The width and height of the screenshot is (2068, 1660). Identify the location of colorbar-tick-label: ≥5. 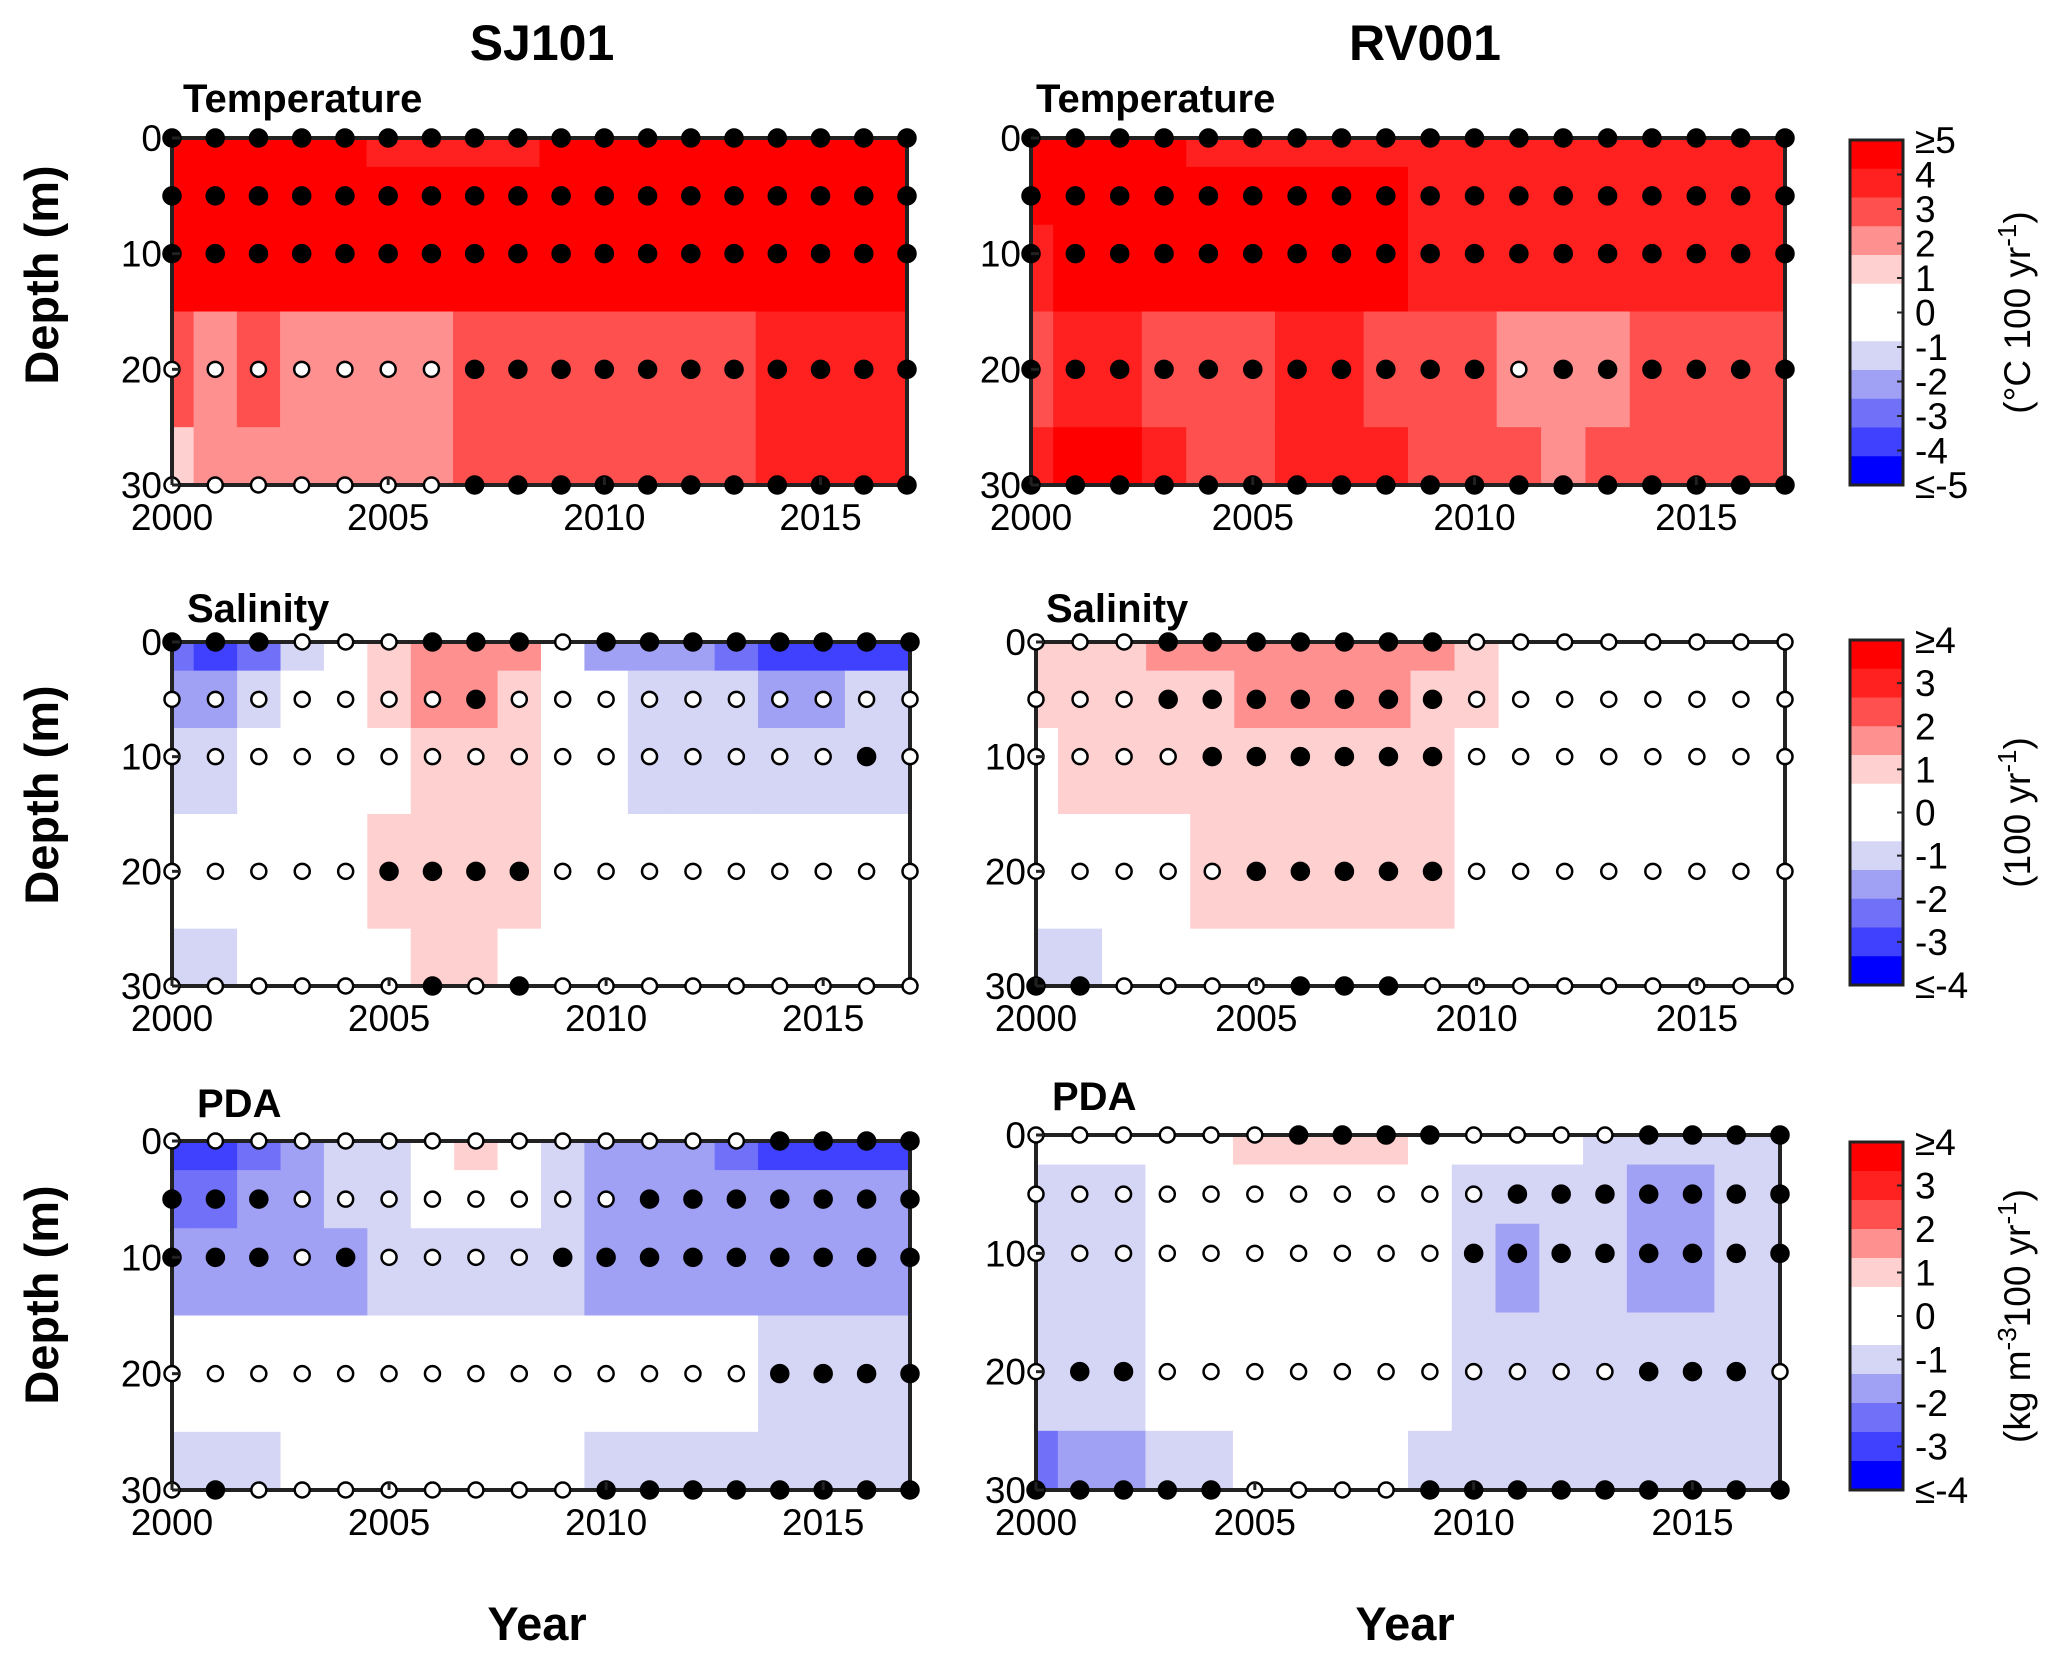
(1935, 140).